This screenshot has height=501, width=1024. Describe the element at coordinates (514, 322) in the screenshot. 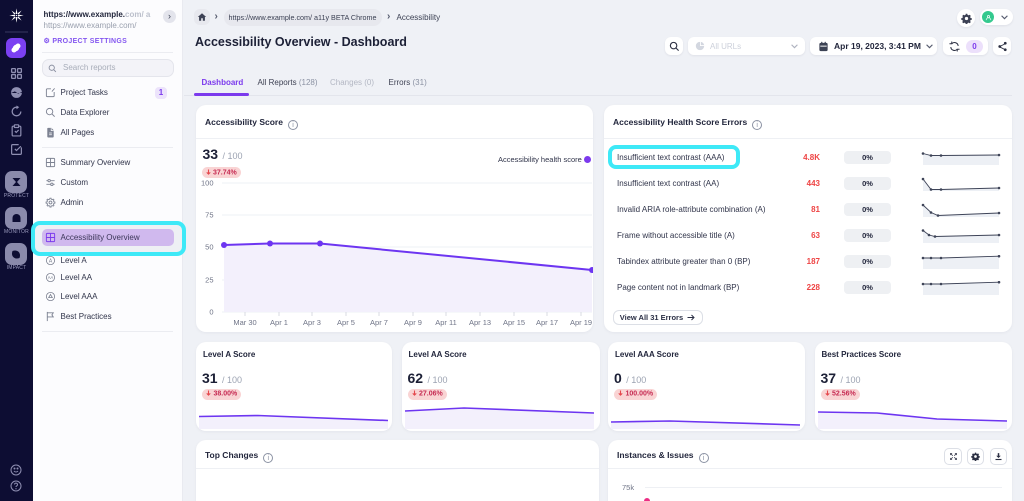

I see `svg-text: Apr 15` at that location.